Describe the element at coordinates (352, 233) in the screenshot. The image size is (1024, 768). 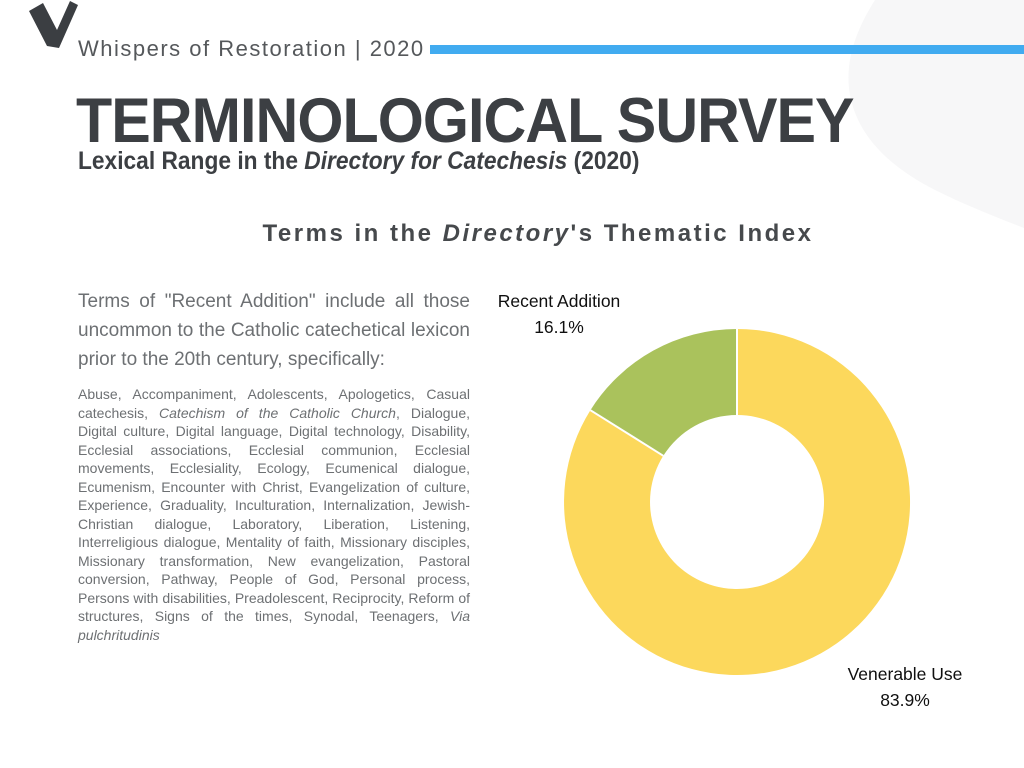
I see `heading-pre: Terms in the` at that location.